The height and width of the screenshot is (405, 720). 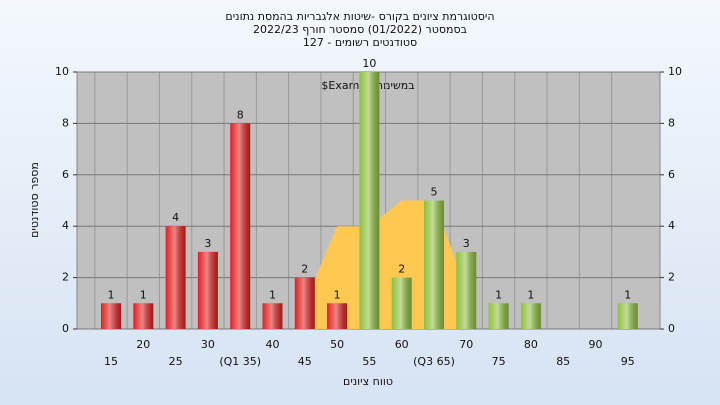 What do you see at coordinates (273, 344) in the screenshot?
I see `x-tick-label: 40` at bounding box center [273, 344].